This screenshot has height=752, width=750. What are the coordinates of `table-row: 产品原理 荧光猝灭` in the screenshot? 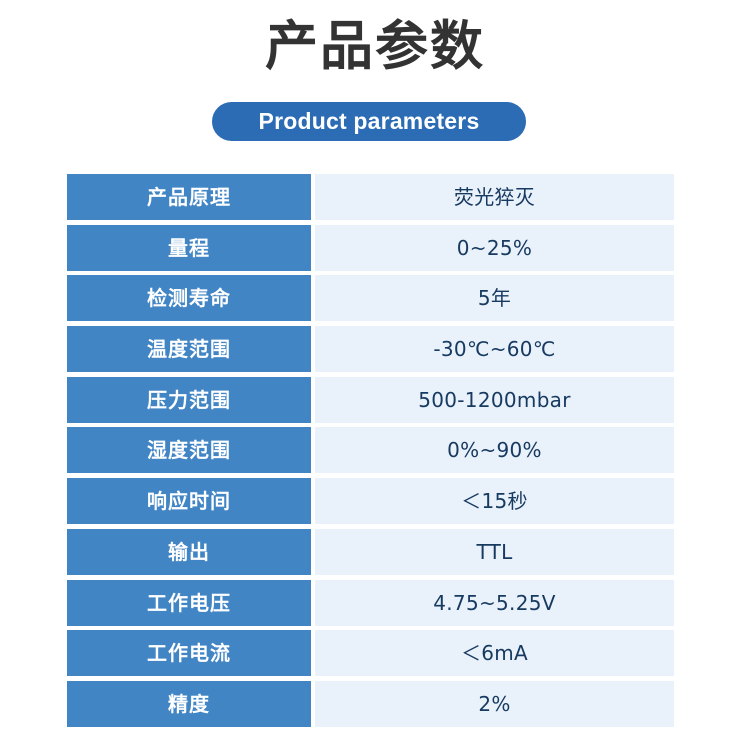 It's located at (370, 197).